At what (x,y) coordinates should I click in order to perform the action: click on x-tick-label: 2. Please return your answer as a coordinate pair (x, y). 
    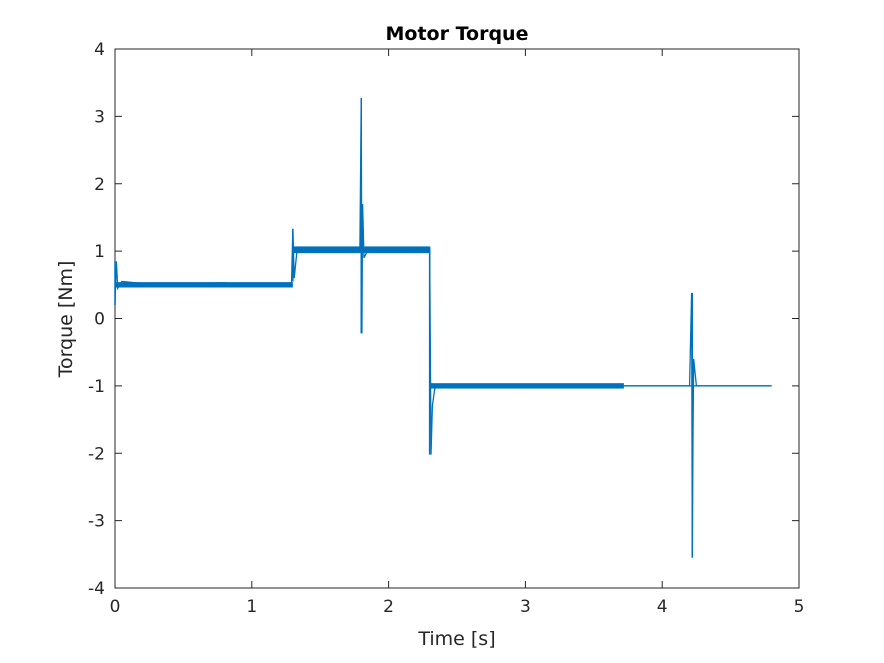
    Looking at the image, I should click on (388, 607).